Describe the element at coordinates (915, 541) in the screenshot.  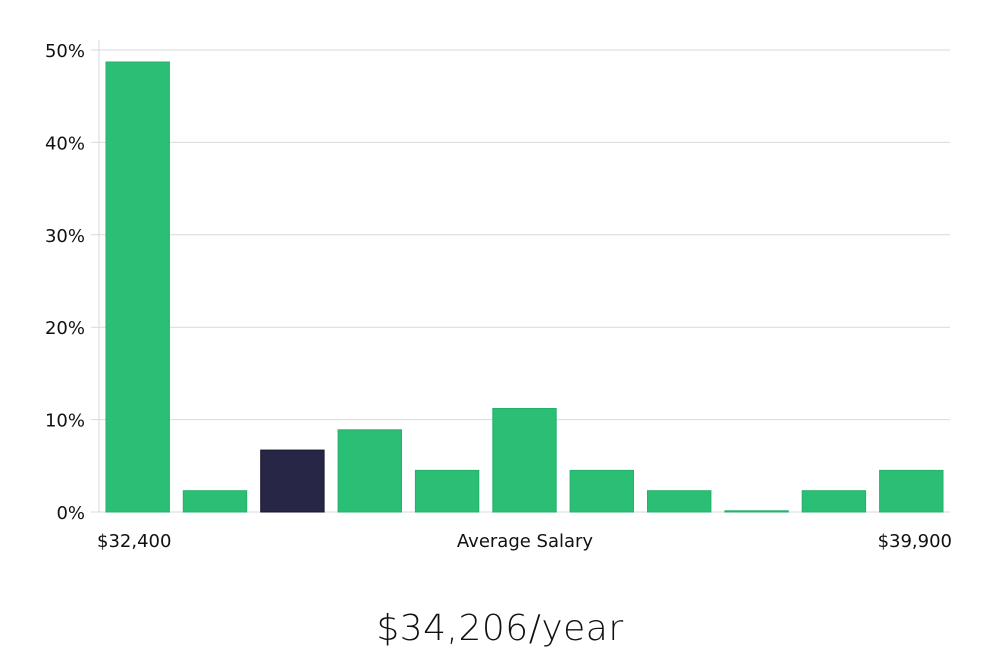
I see `x-max-label: $39,900` at that location.